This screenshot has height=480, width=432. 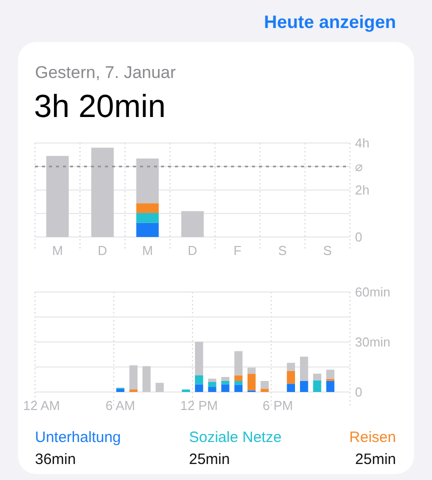 What do you see at coordinates (100, 106) in the screenshot?
I see `chart-title: 3h 20min` at bounding box center [100, 106].